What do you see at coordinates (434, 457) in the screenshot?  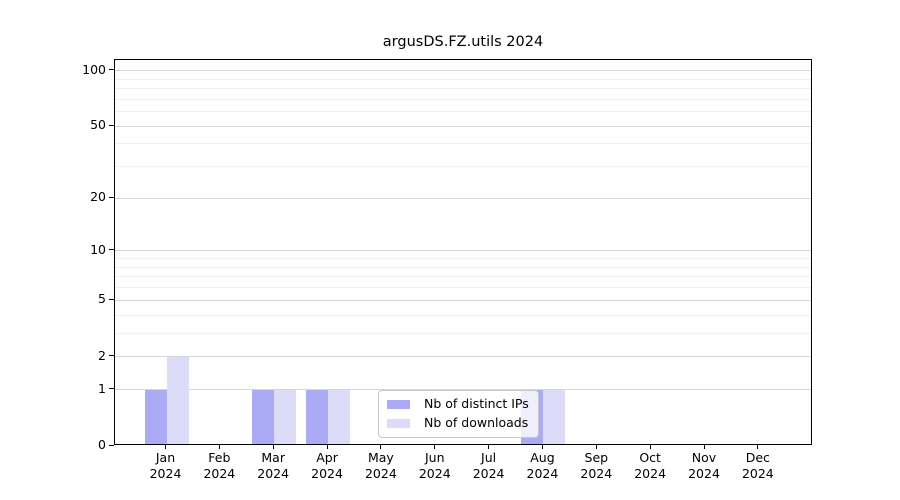 I see `month-label: Jun` at bounding box center [434, 457].